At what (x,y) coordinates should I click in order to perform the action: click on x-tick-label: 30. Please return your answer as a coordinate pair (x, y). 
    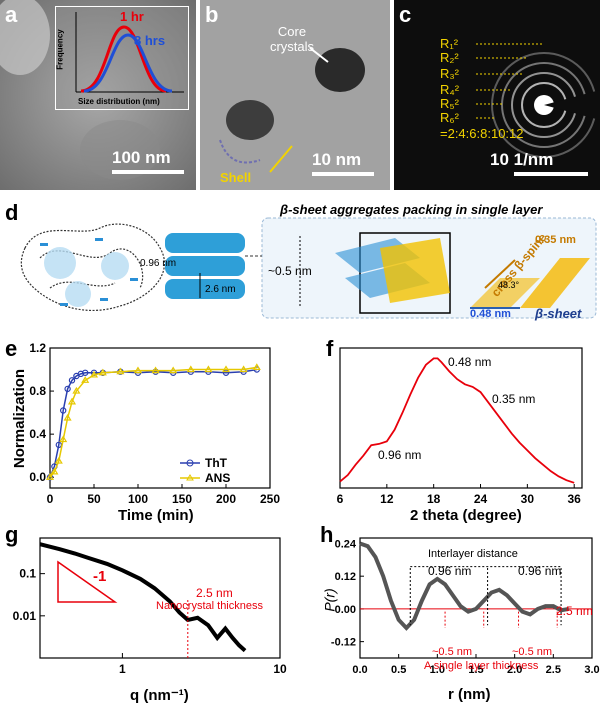
    Looking at the image, I should click on (528, 499).